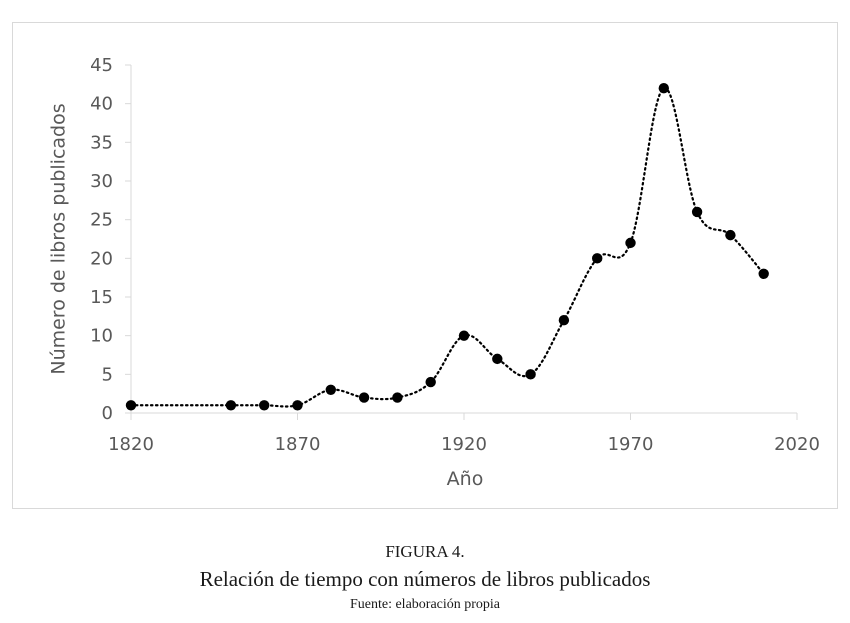 The image size is (850, 623). What do you see at coordinates (101, 142) in the screenshot?
I see `y-tick-label: 35` at bounding box center [101, 142].